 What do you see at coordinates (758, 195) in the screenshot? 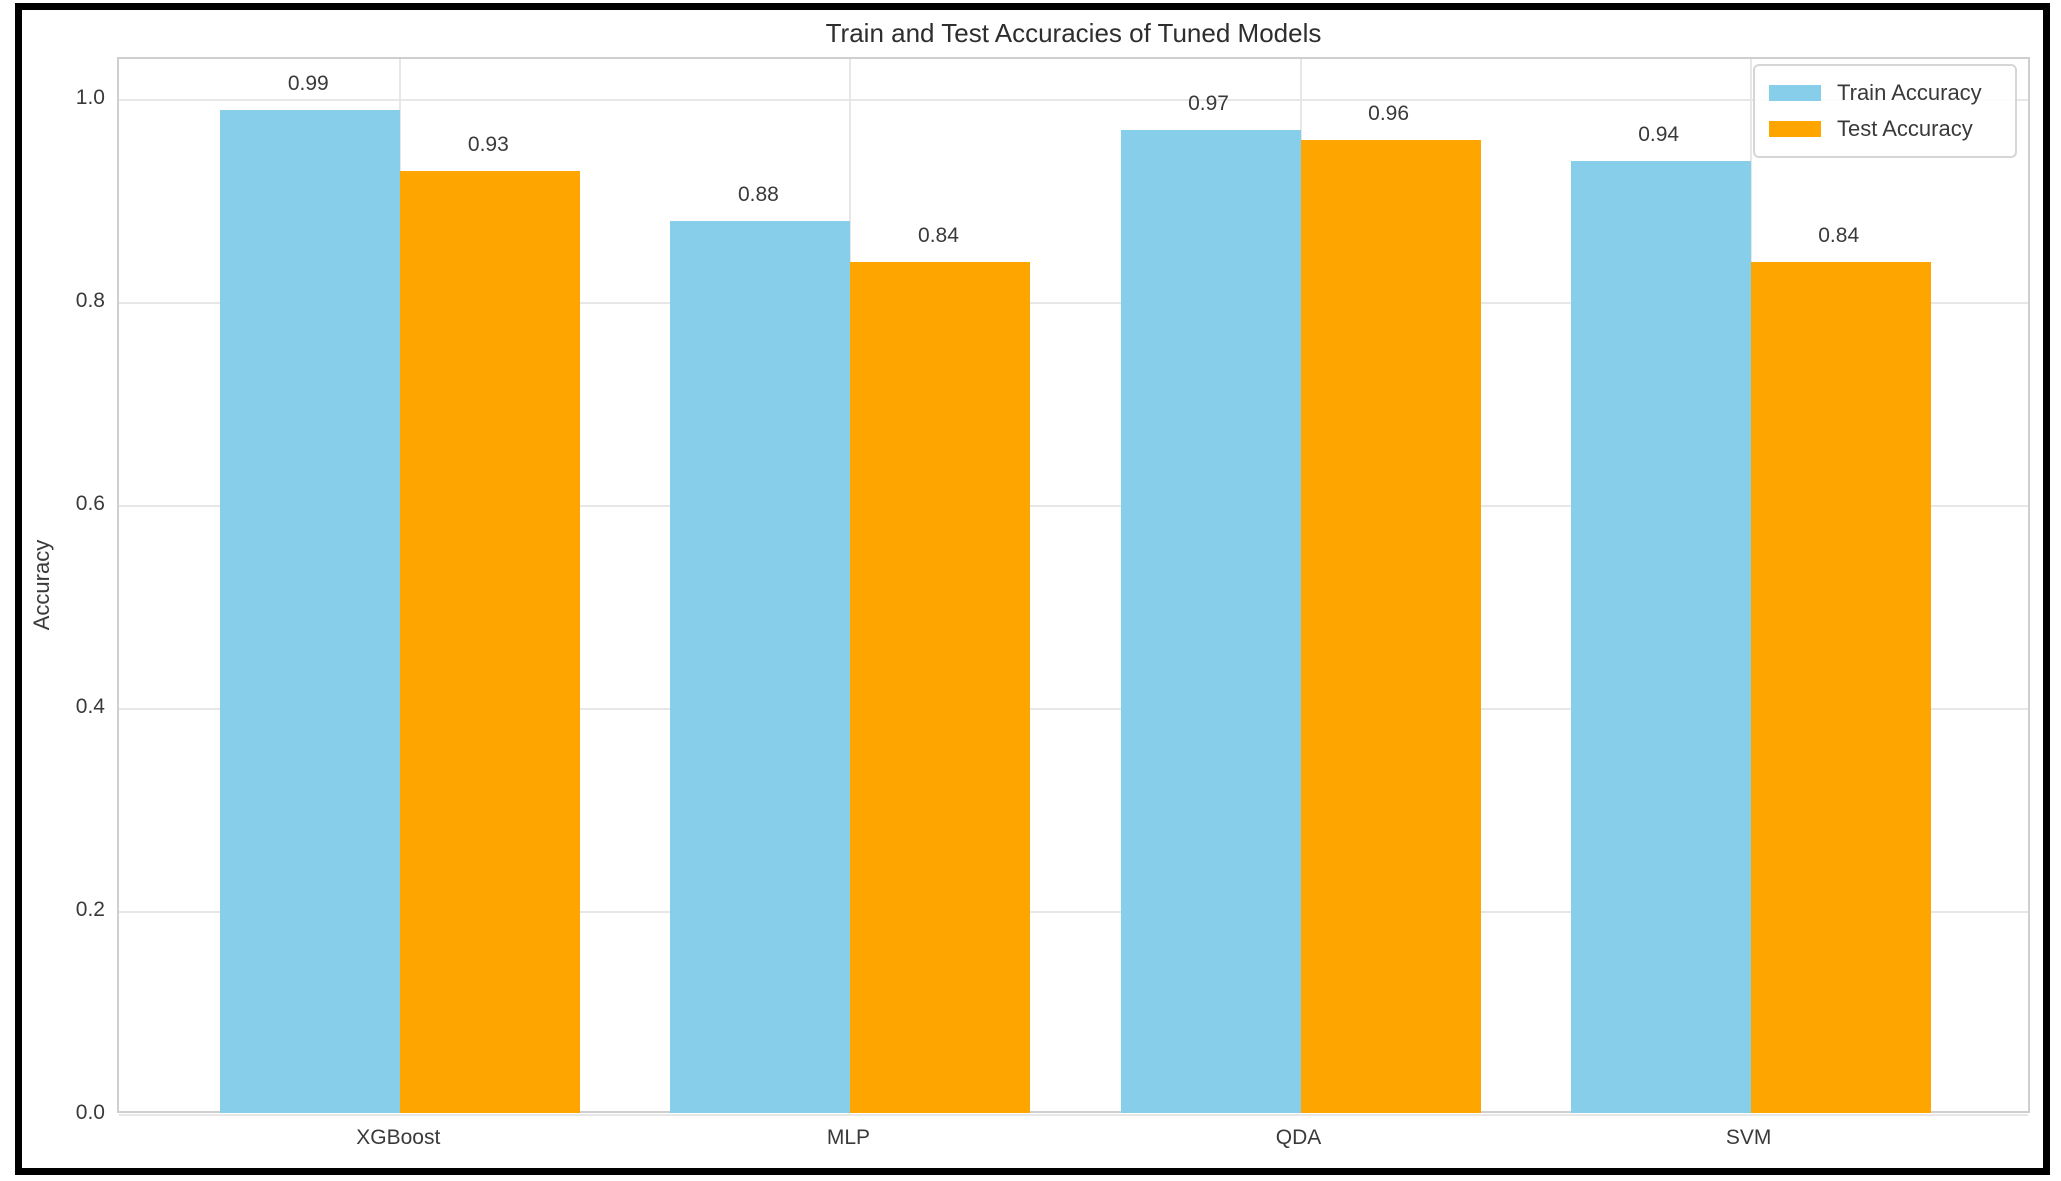
I see `bar-value-label: 0.88` at bounding box center [758, 195].